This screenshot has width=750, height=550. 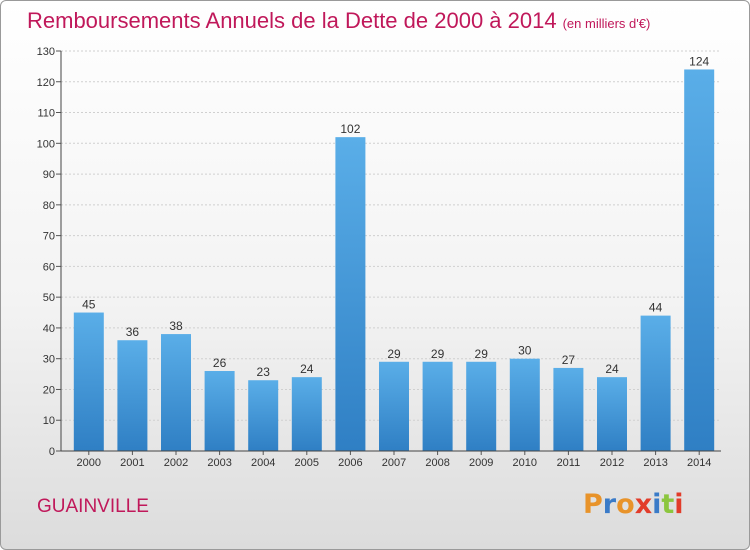 What do you see at coordinates (132, 395) in the screenshot?
I see `bar-2001` at bounding box center [132, 395].